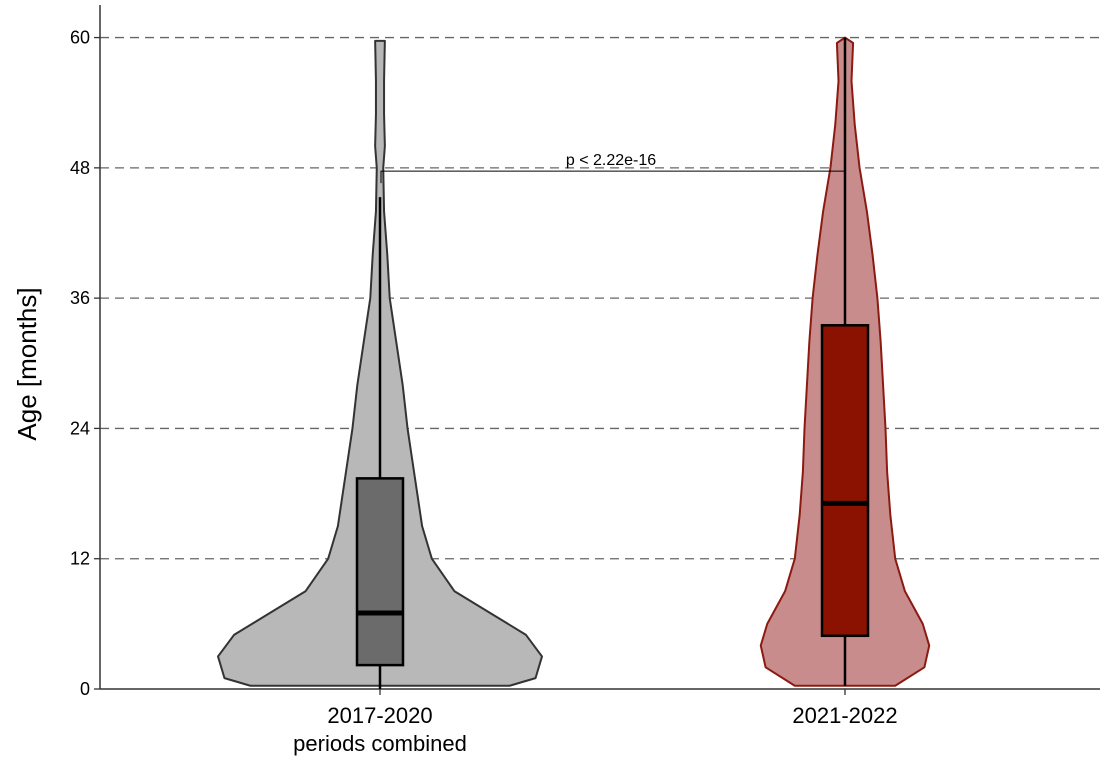  Describe the element at coordinates (27, 363) in the screenshot. I see `y-axis-label: Age [months]` at that location.